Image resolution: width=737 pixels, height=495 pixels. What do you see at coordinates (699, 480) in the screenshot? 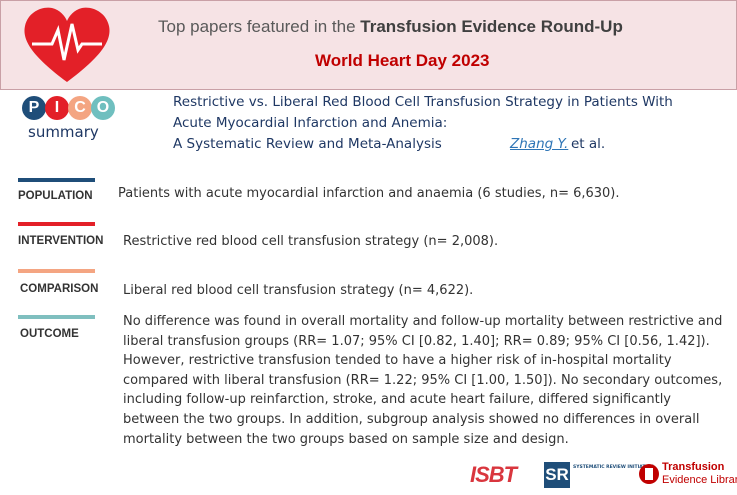
I see `tel-line2: Evidence Library` at bounding box center [699, 480].